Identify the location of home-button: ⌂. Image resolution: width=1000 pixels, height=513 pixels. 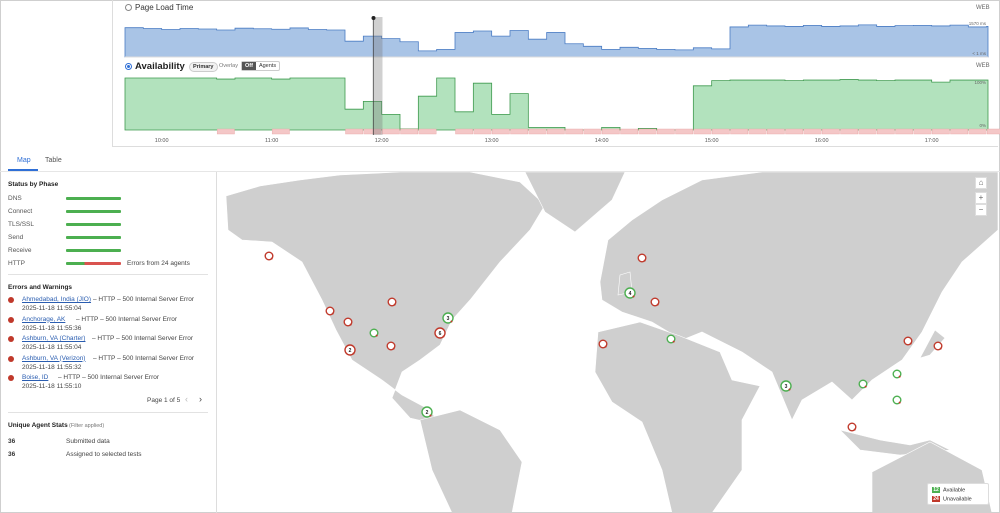
(981, 183).